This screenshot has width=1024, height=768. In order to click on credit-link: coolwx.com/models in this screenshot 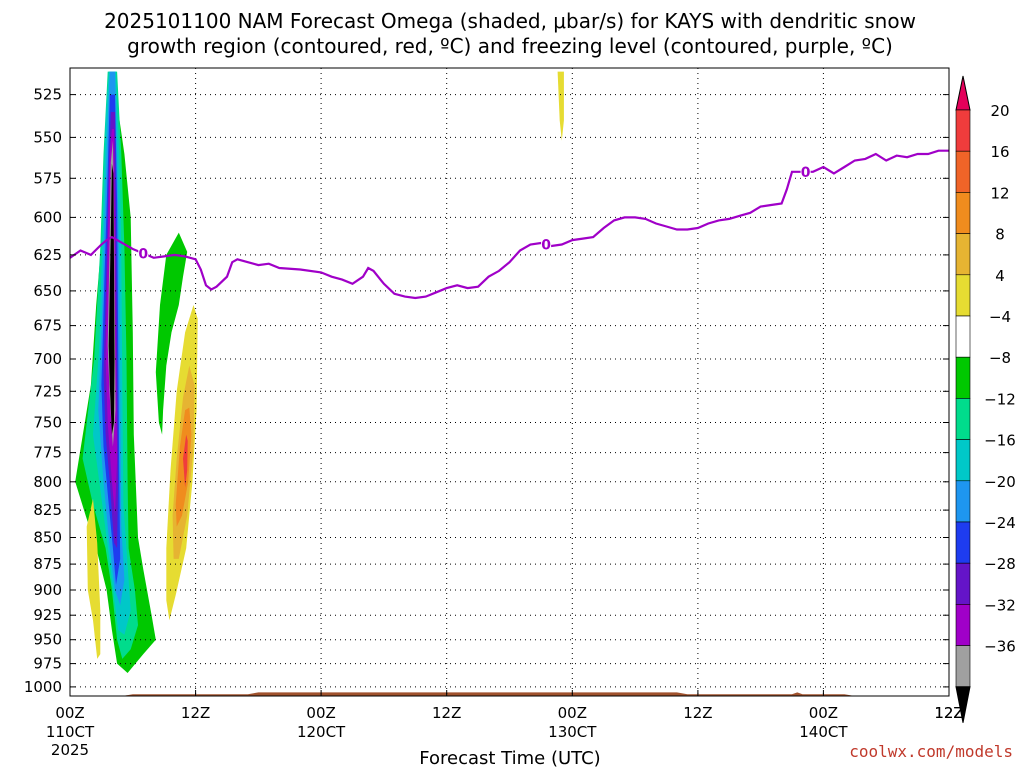, I will do `click(931, 751)`.